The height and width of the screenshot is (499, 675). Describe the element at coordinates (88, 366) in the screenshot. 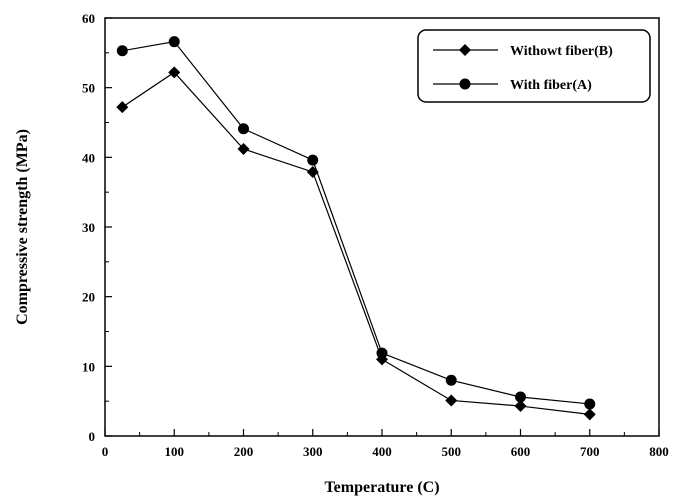

I see `y-tick-label: 10` at that location.